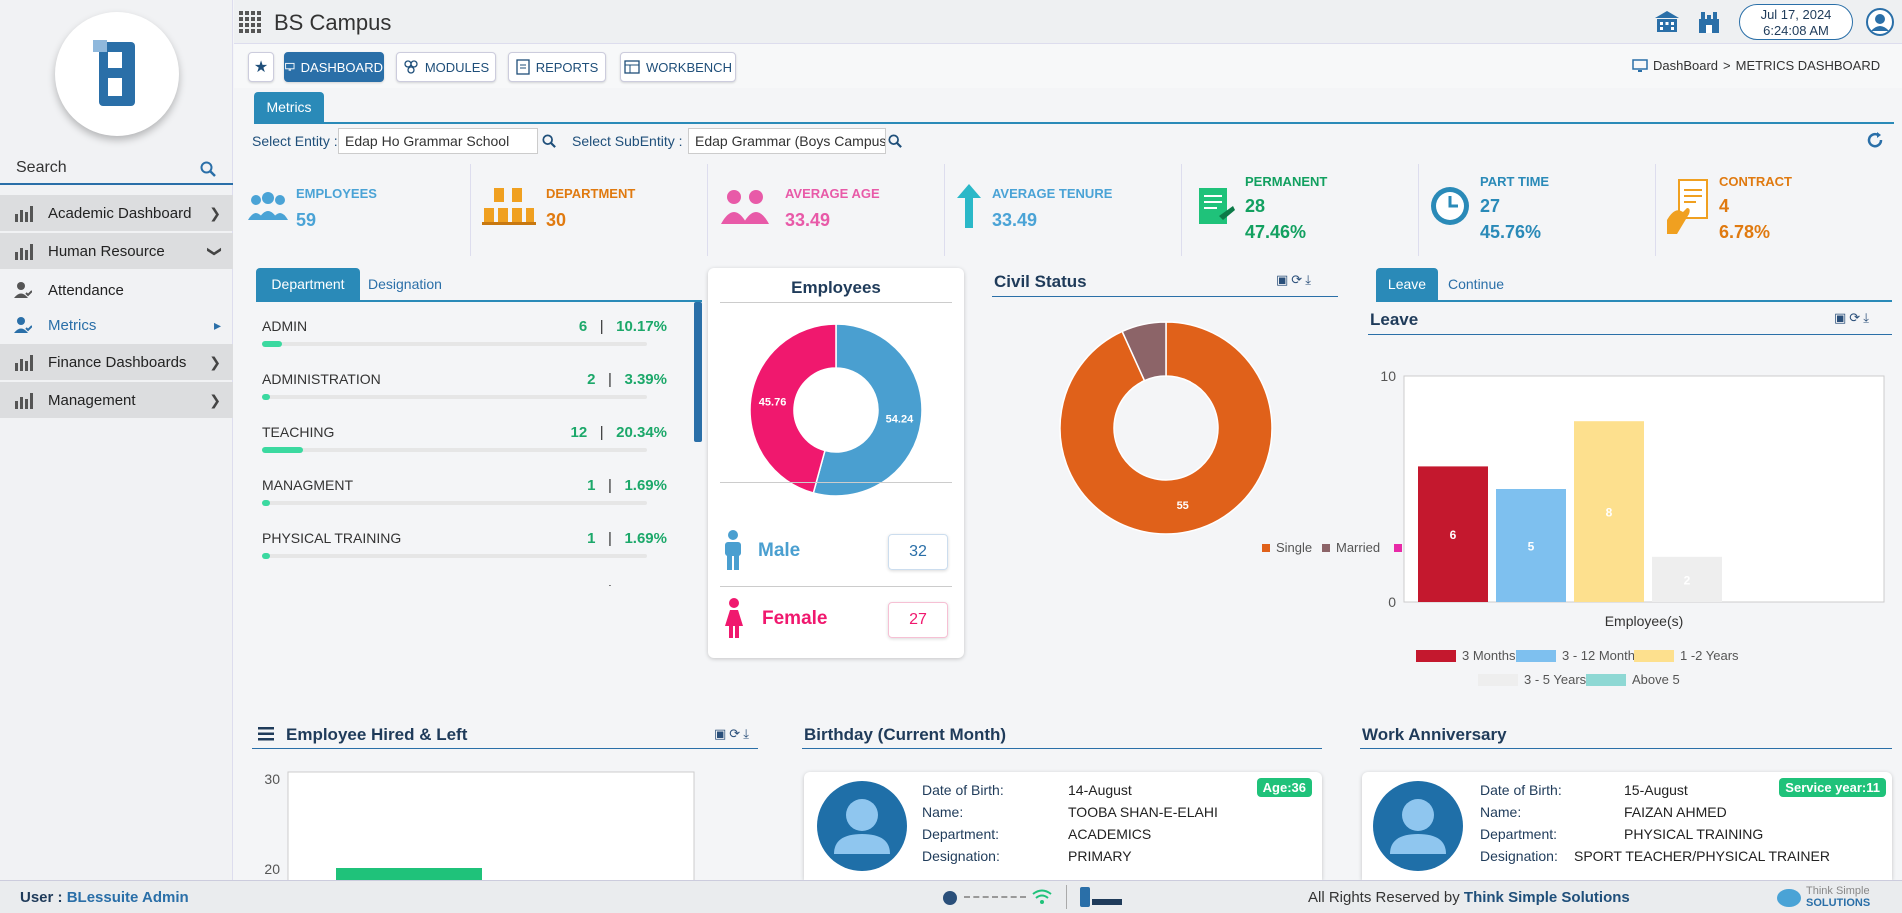  I want to click on tab-leave: Leave, so click(1407, 284).